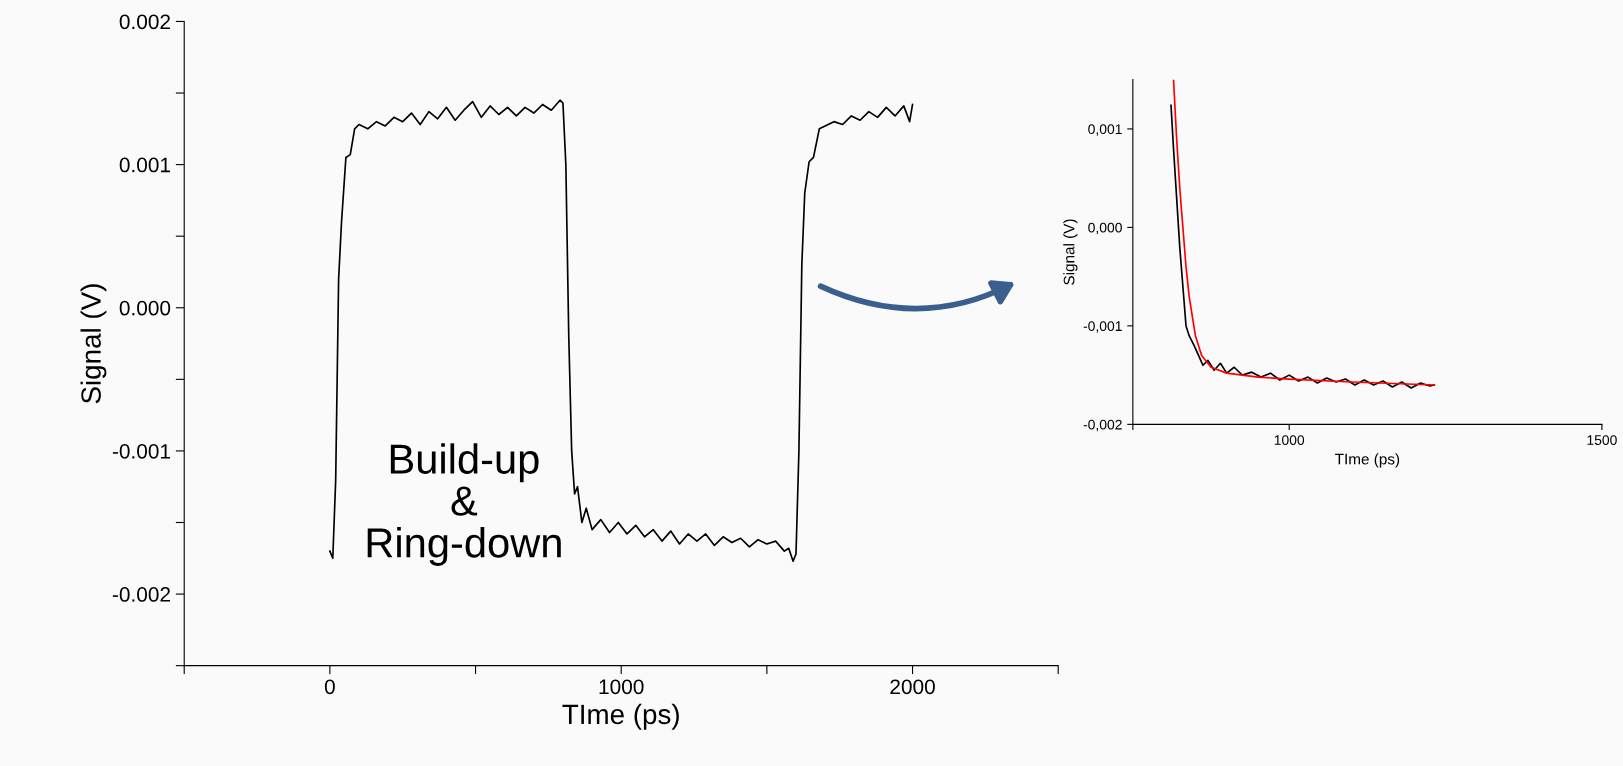  Describe the element at coordinates (912, 687) in the screenshot. I see `x-tick-label: 2000` at that location.